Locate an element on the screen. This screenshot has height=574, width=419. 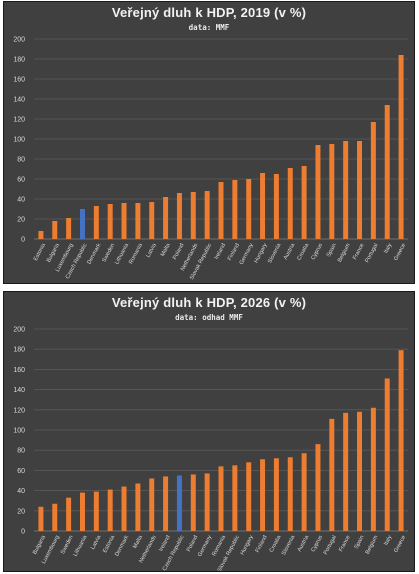
chart-subtitle: data: MMF is located at coordinates (209, 27).